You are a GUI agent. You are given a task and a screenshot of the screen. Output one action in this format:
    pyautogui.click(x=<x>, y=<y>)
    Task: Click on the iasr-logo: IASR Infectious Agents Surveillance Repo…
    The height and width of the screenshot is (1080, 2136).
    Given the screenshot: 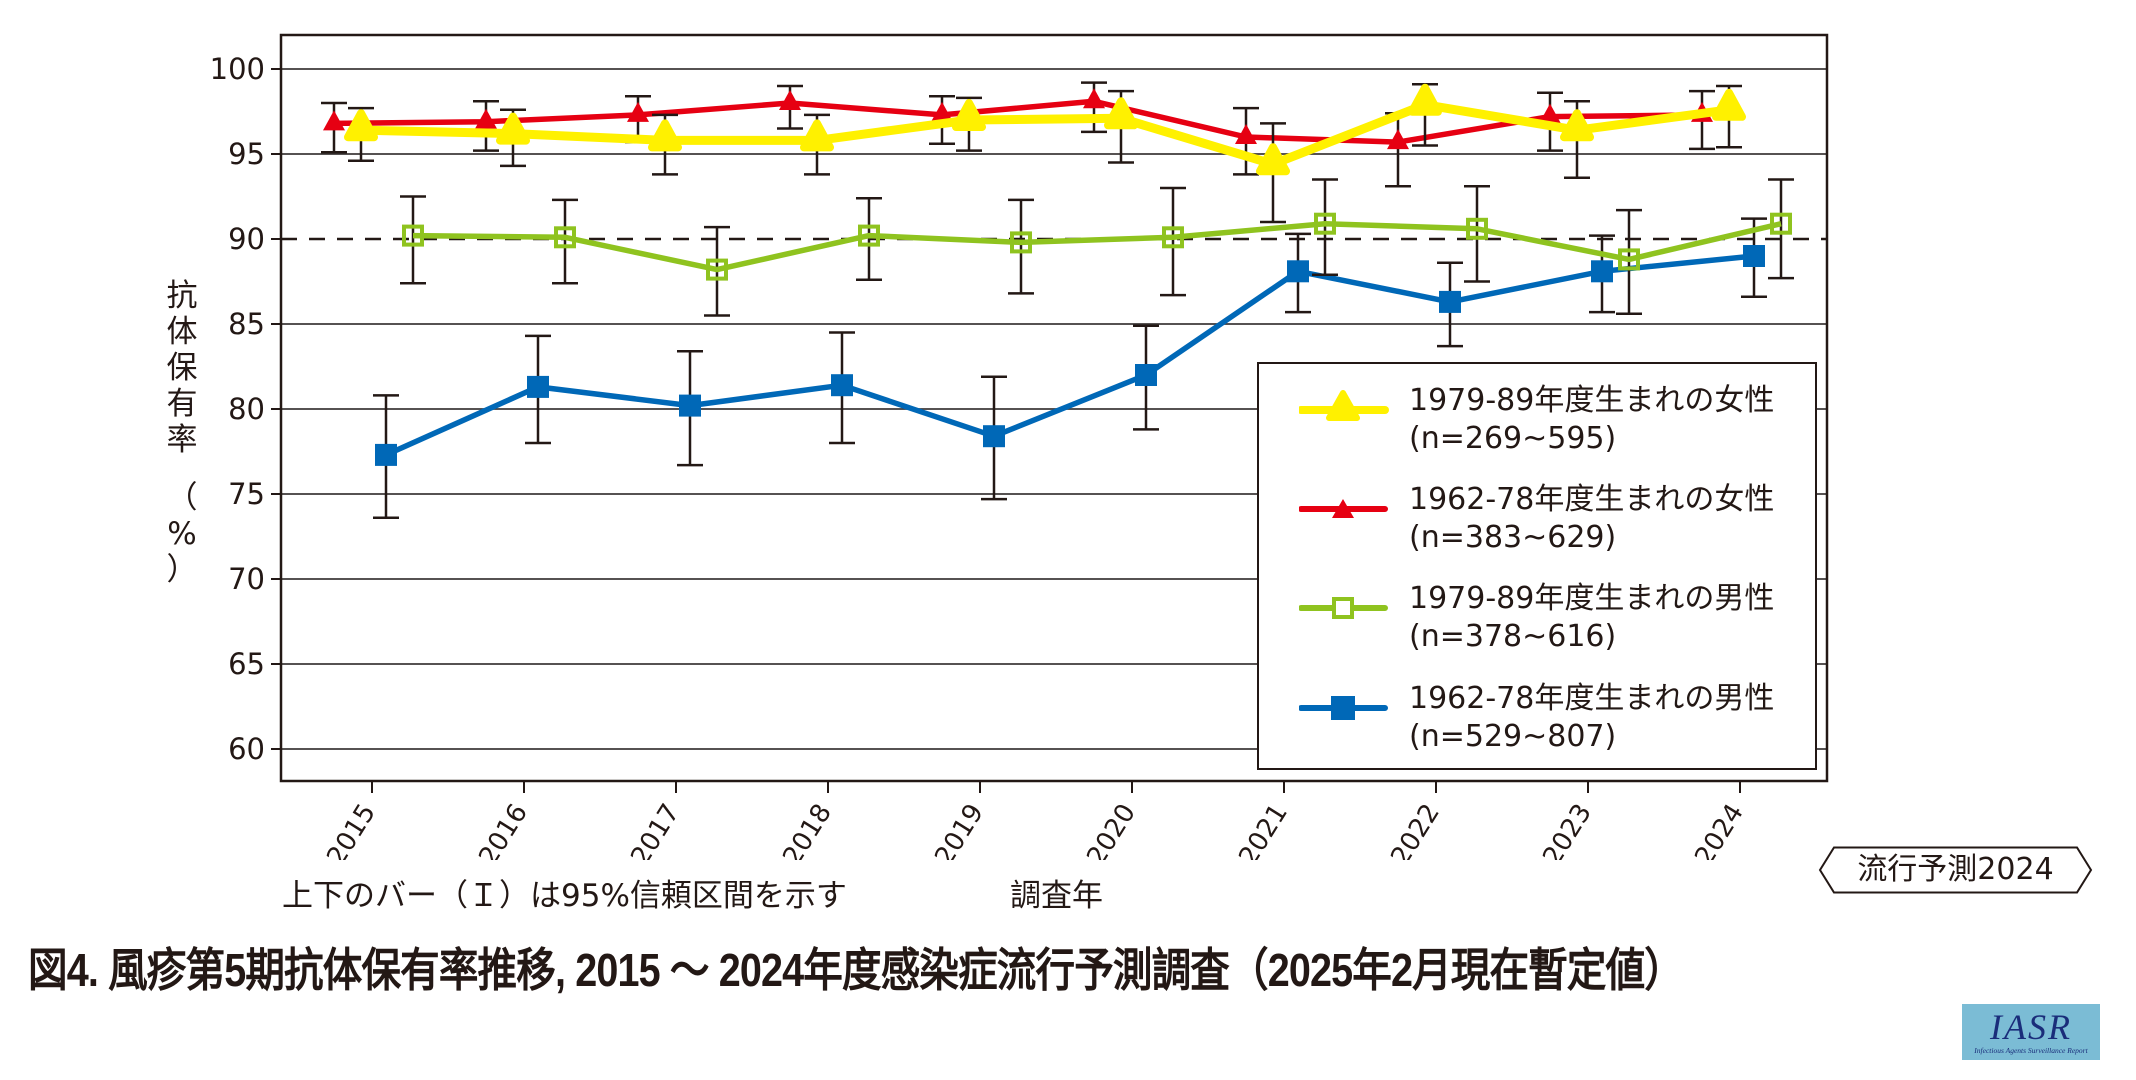 What is the action you would take?
    pyautogui.click(x=2031, y=1032)
    